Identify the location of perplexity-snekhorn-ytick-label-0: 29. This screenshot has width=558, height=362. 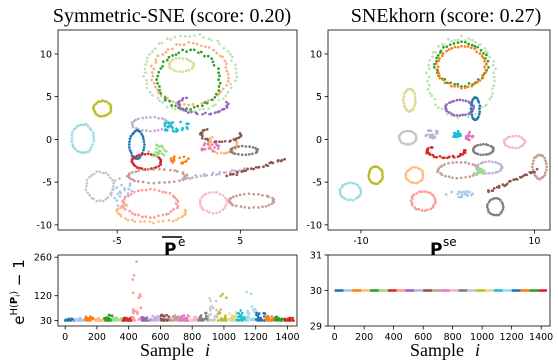
(316, 327).